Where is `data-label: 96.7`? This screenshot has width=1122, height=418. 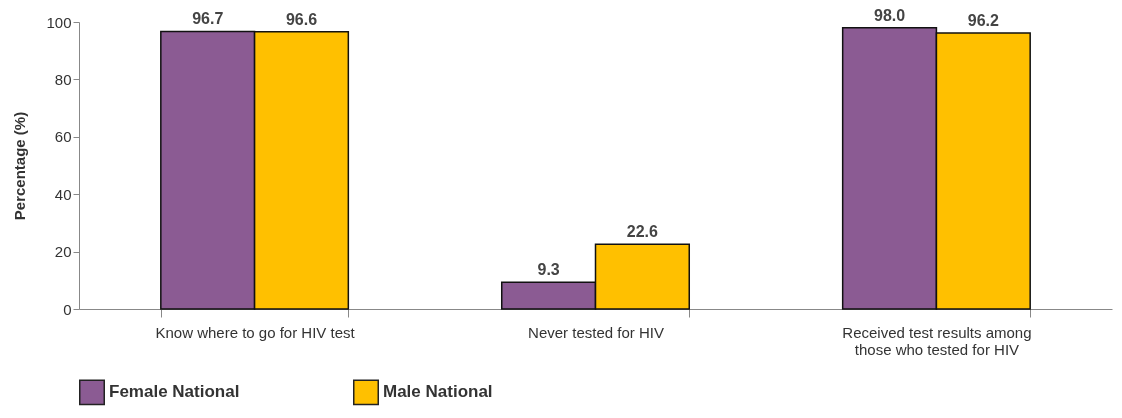 data-label: 96.7 is located at coordinates (208, 19).